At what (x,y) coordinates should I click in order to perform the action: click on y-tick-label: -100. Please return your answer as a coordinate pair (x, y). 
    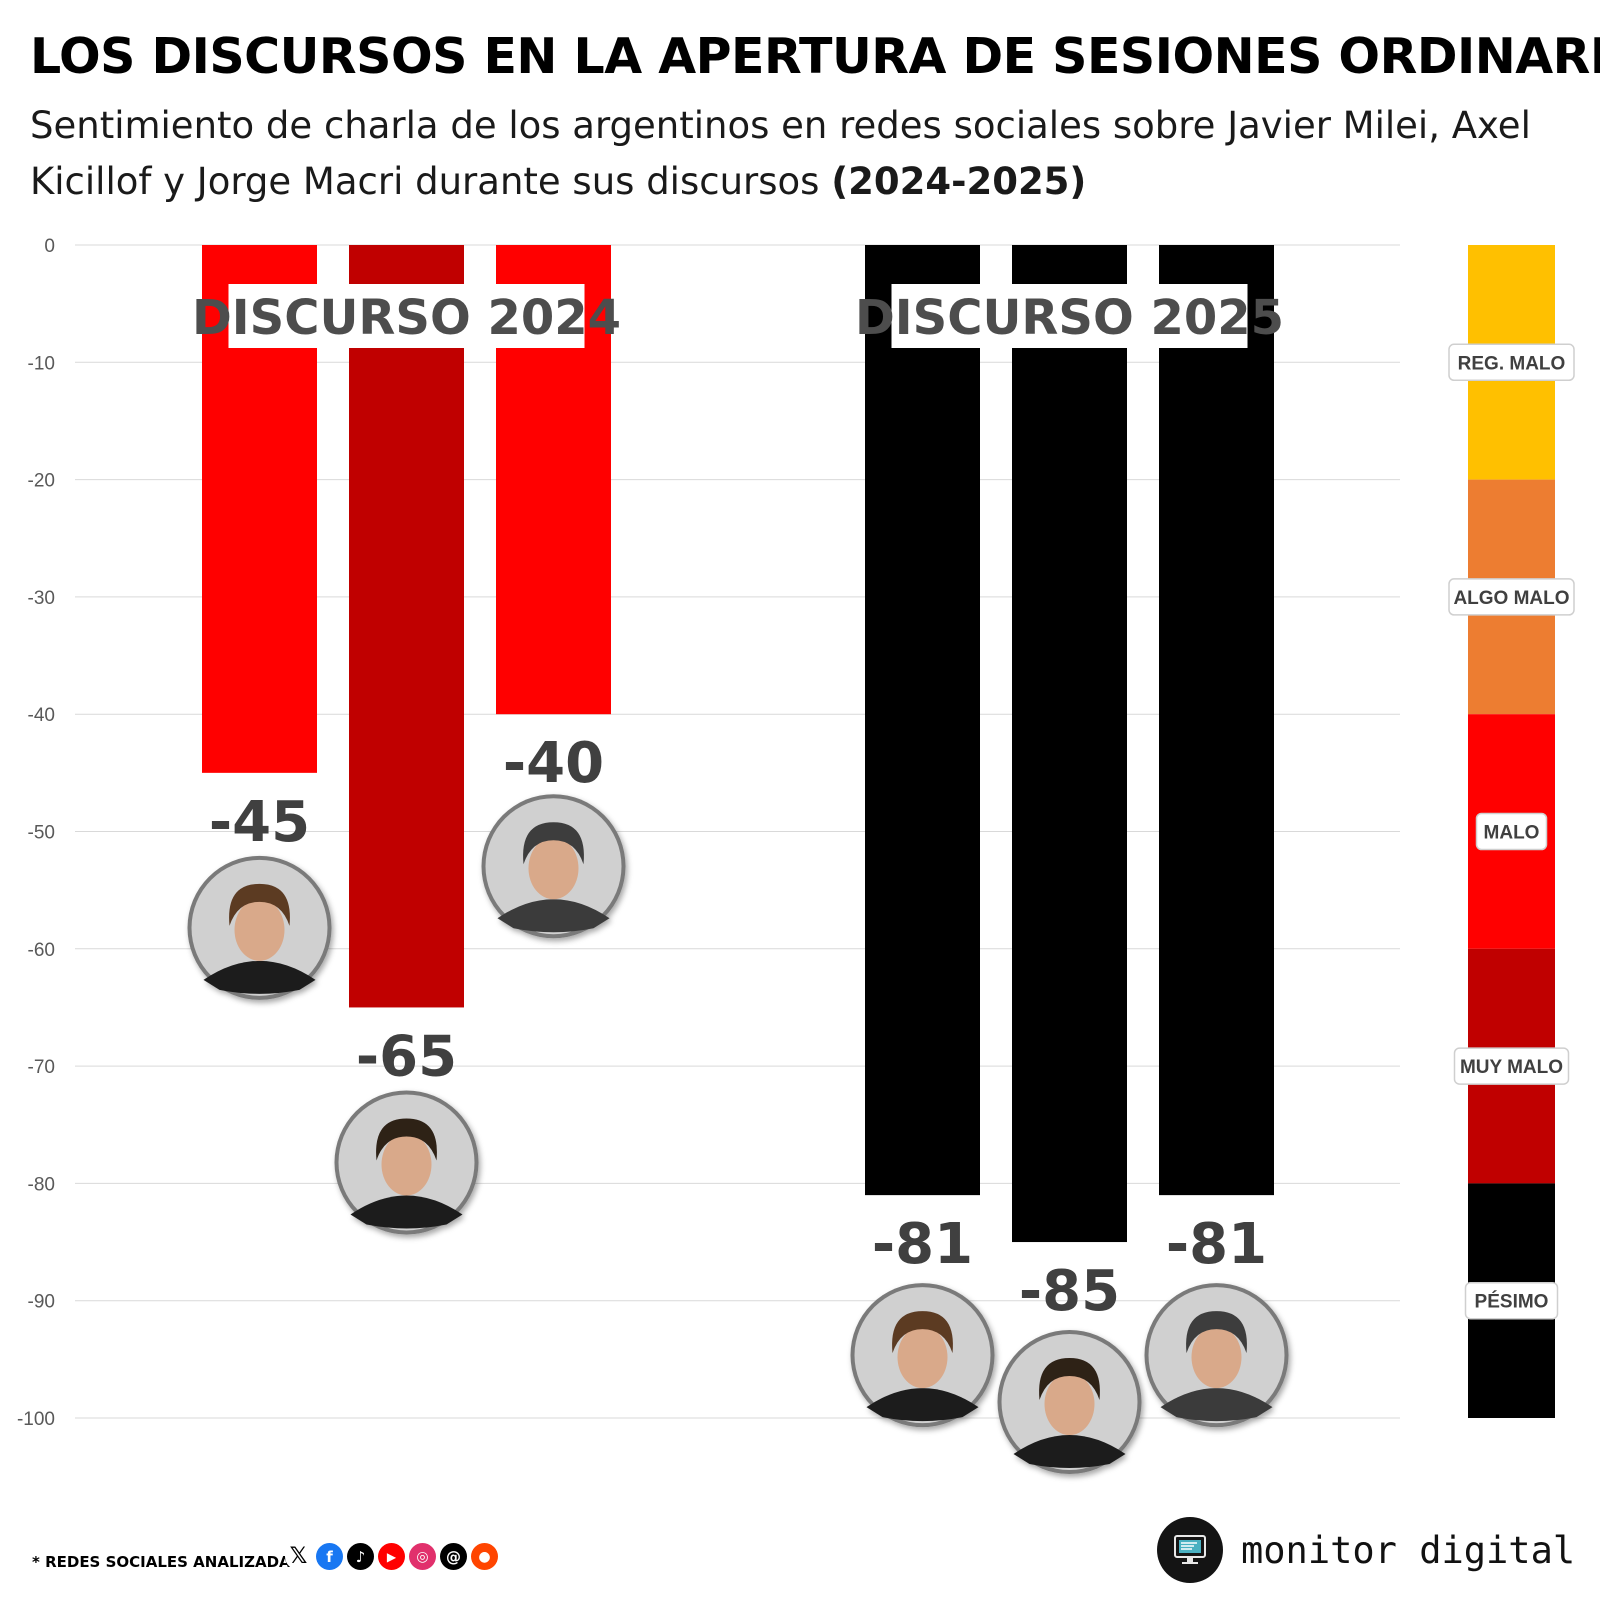
    Looking at the image, I should click on (36, 1419).